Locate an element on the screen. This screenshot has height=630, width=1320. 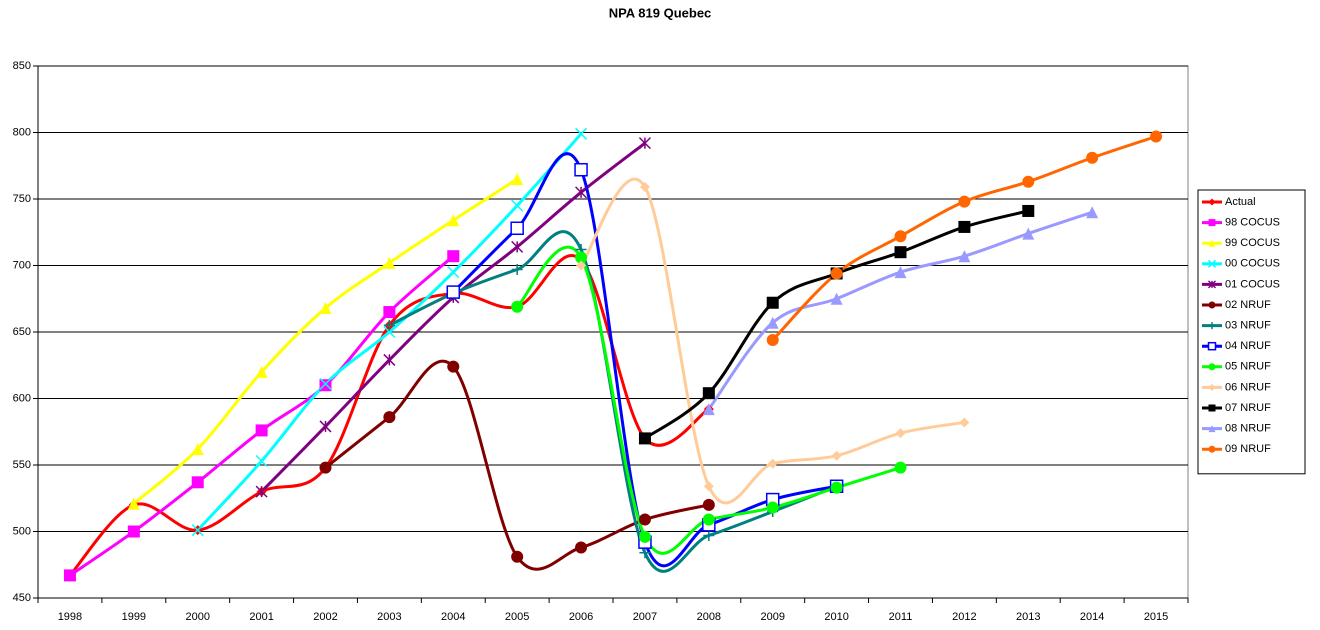
y-tick-label: 750 is located at coordinates (22, 199).